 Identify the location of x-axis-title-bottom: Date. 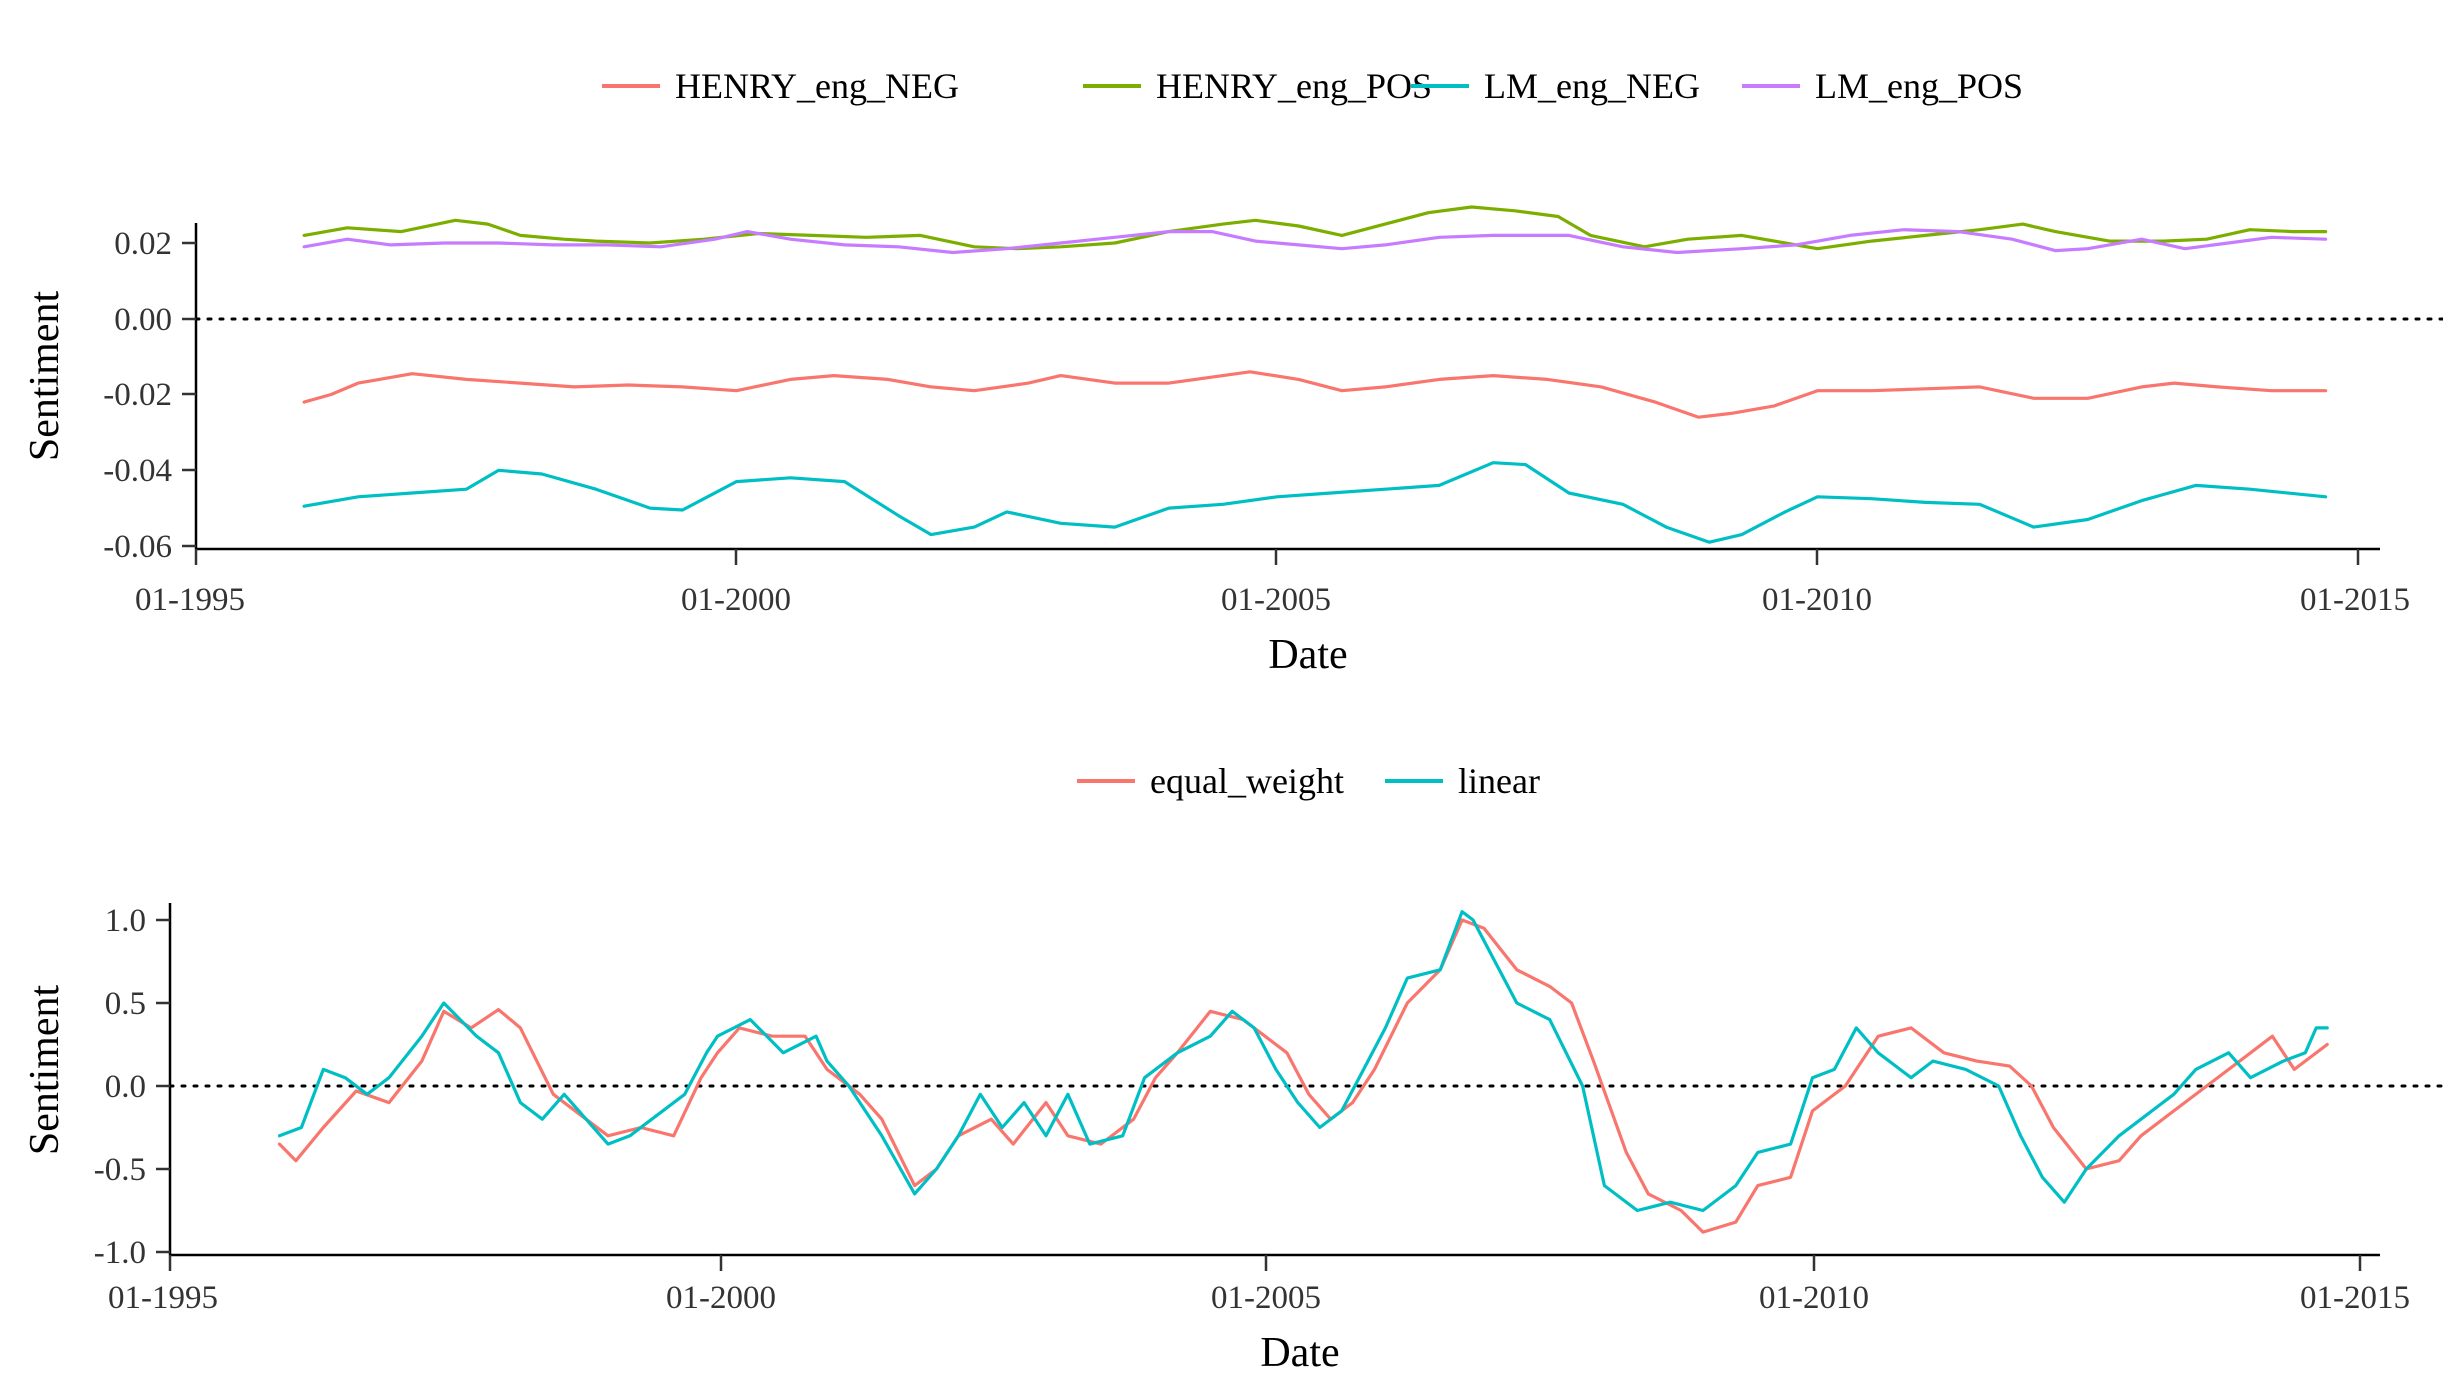
(1299, 1353).